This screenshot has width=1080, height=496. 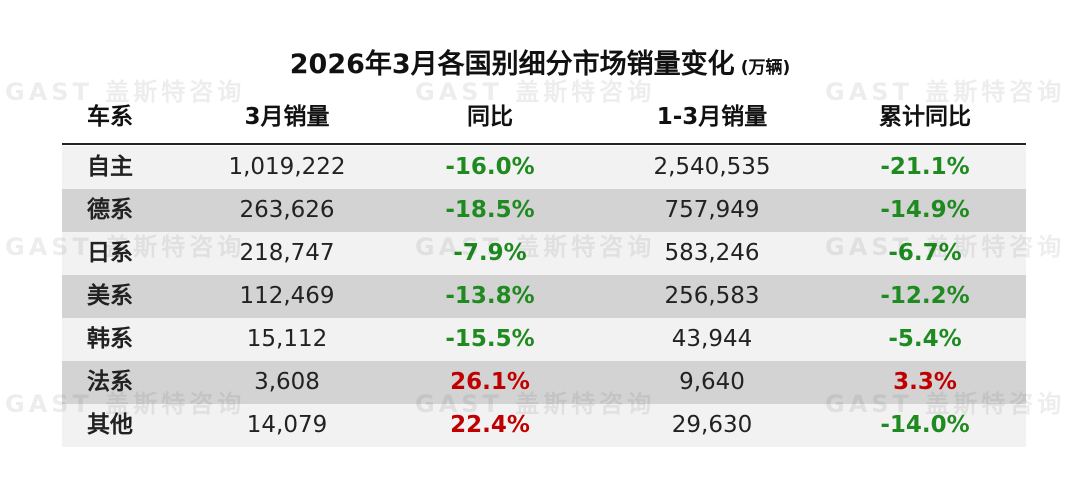 I want to click on cell: 583,246, so click(x=712, y=253).